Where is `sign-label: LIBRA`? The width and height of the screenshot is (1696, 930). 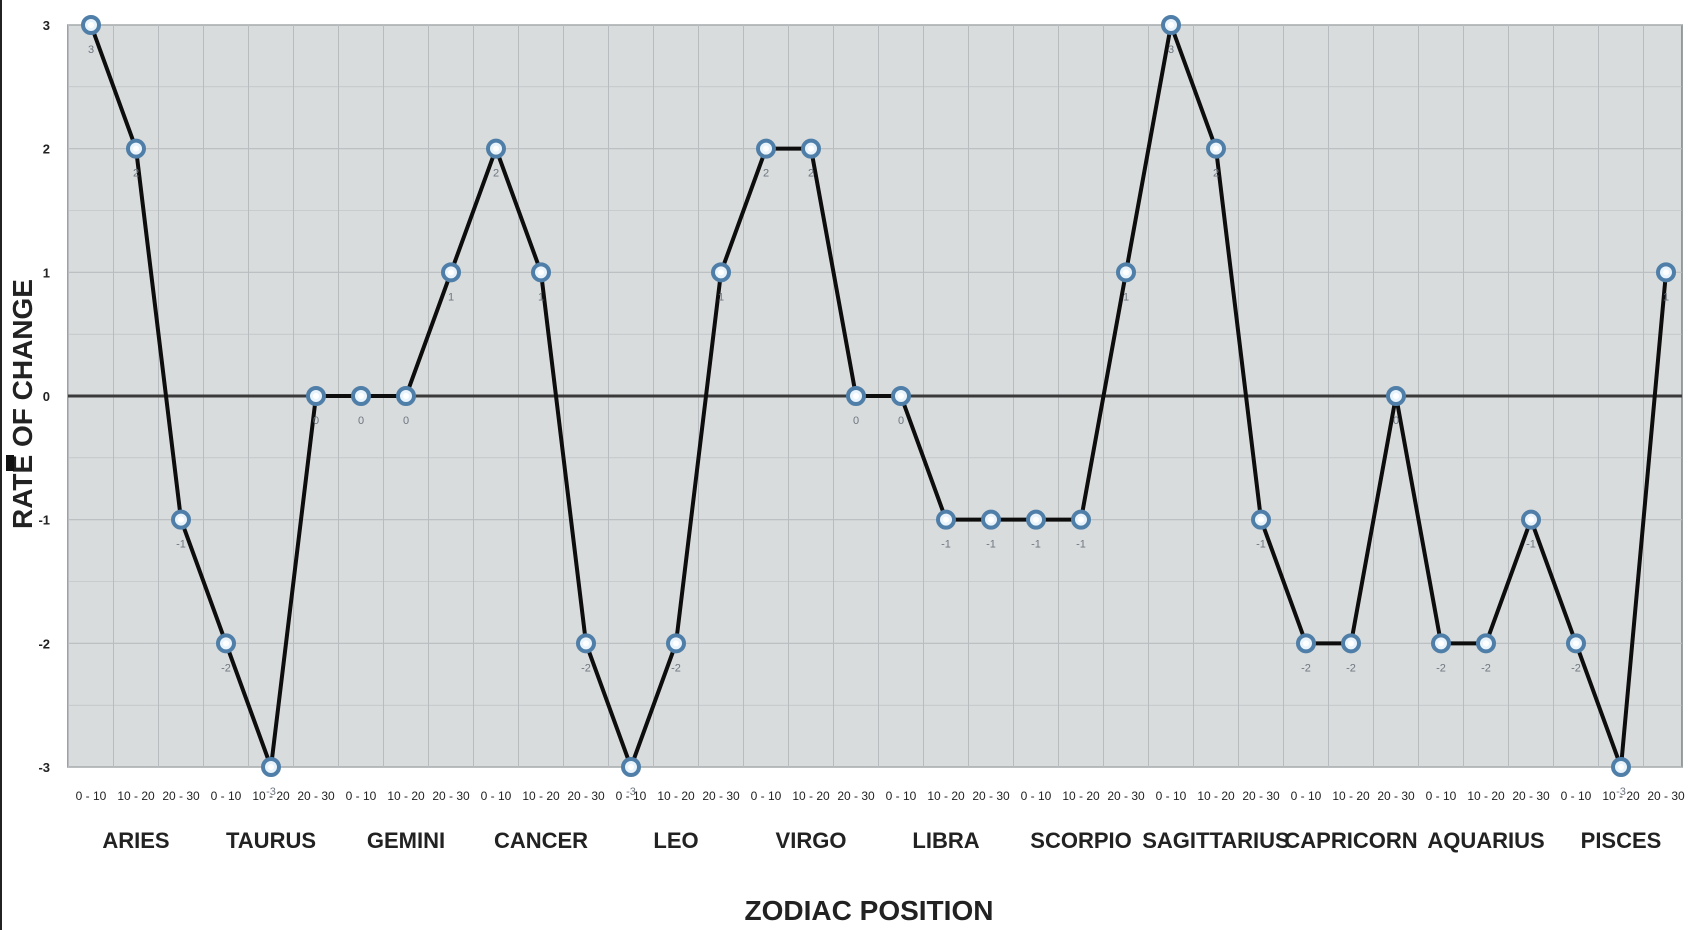
sign-label: LIBRA is located at coordinates (945, 840).